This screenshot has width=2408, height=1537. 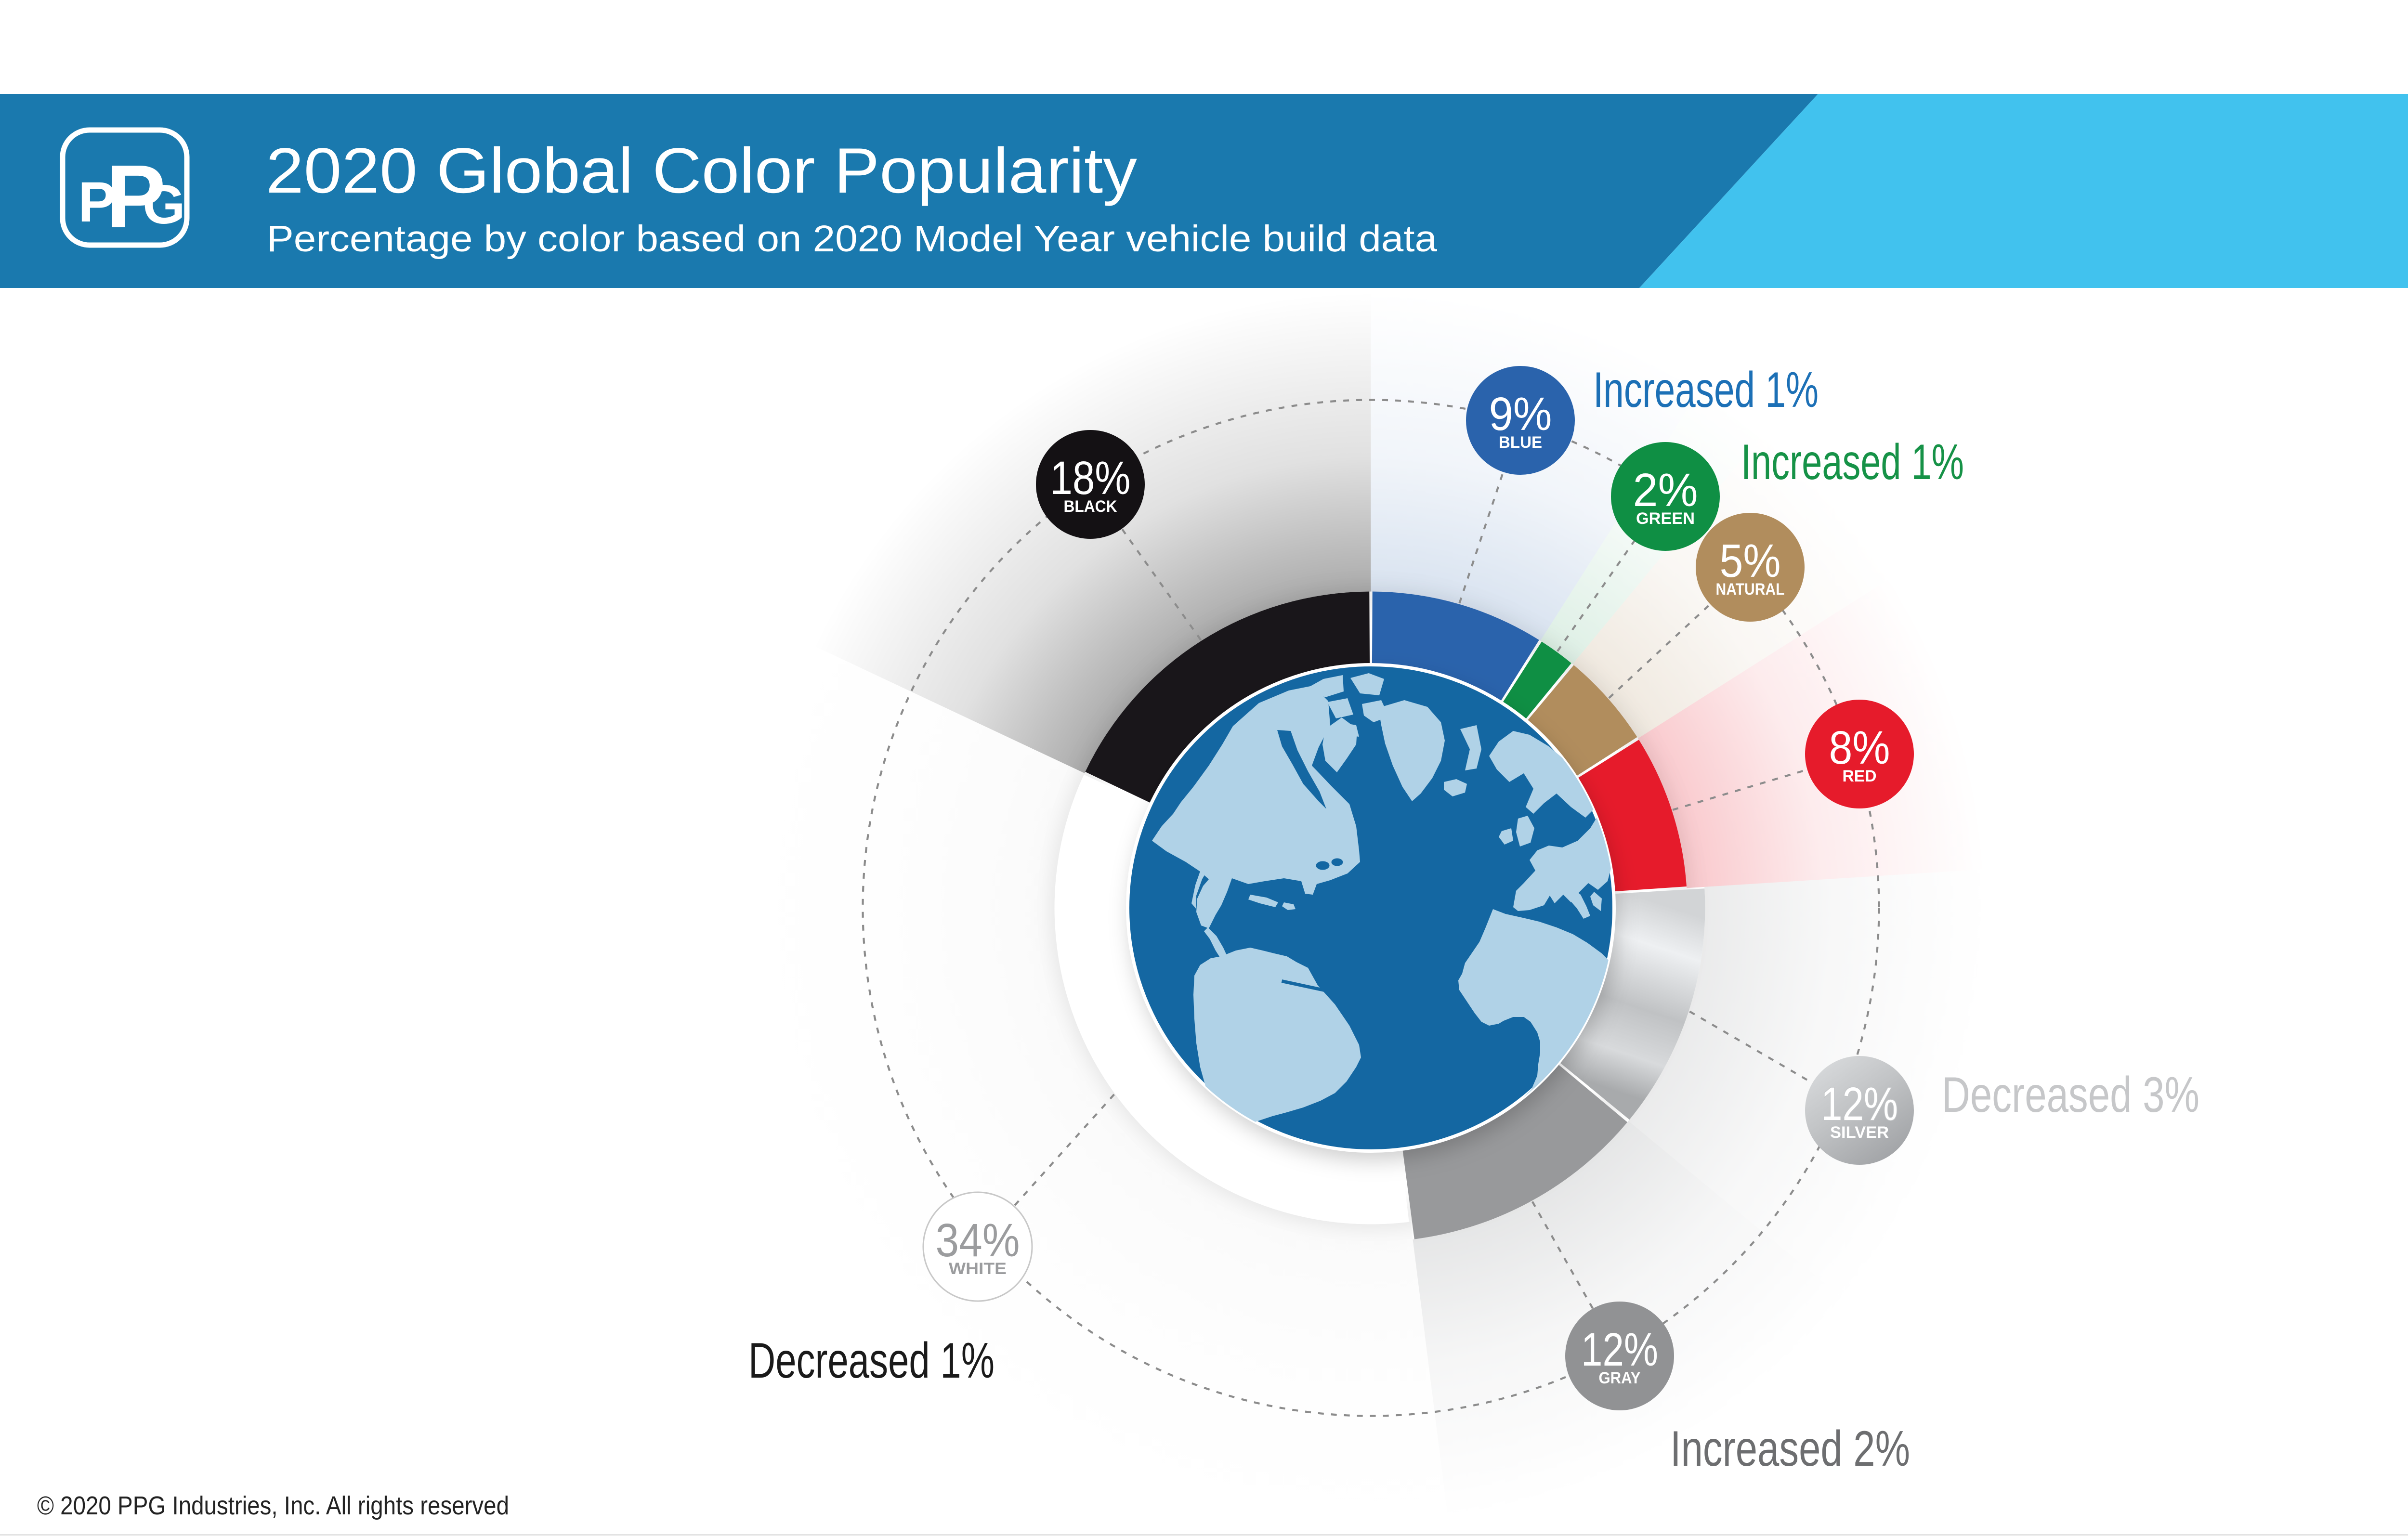 What do you see at coordinates (2070, 1095) in the screenshot?
I see `svg-text: Decreased 3%` at bounding box center [2070, 1095].